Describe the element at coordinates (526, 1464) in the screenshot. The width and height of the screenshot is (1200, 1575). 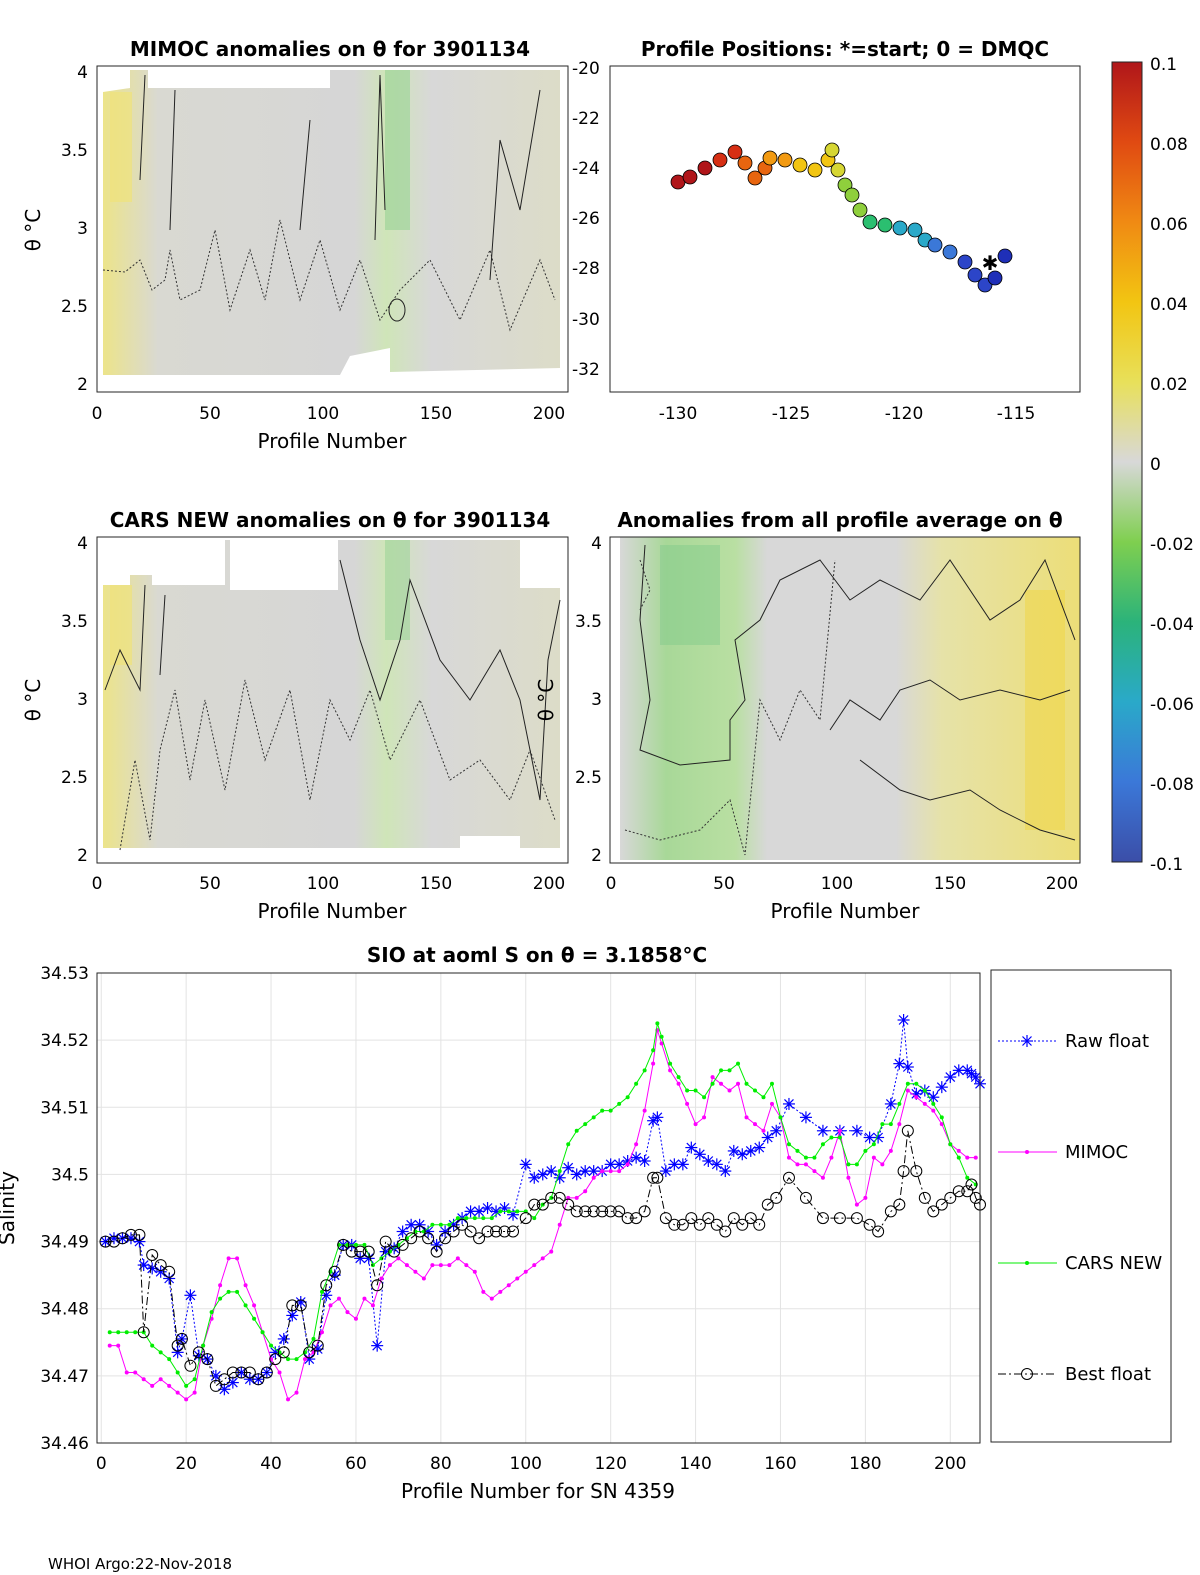
I see `salinity-xtick: 100` at that location.